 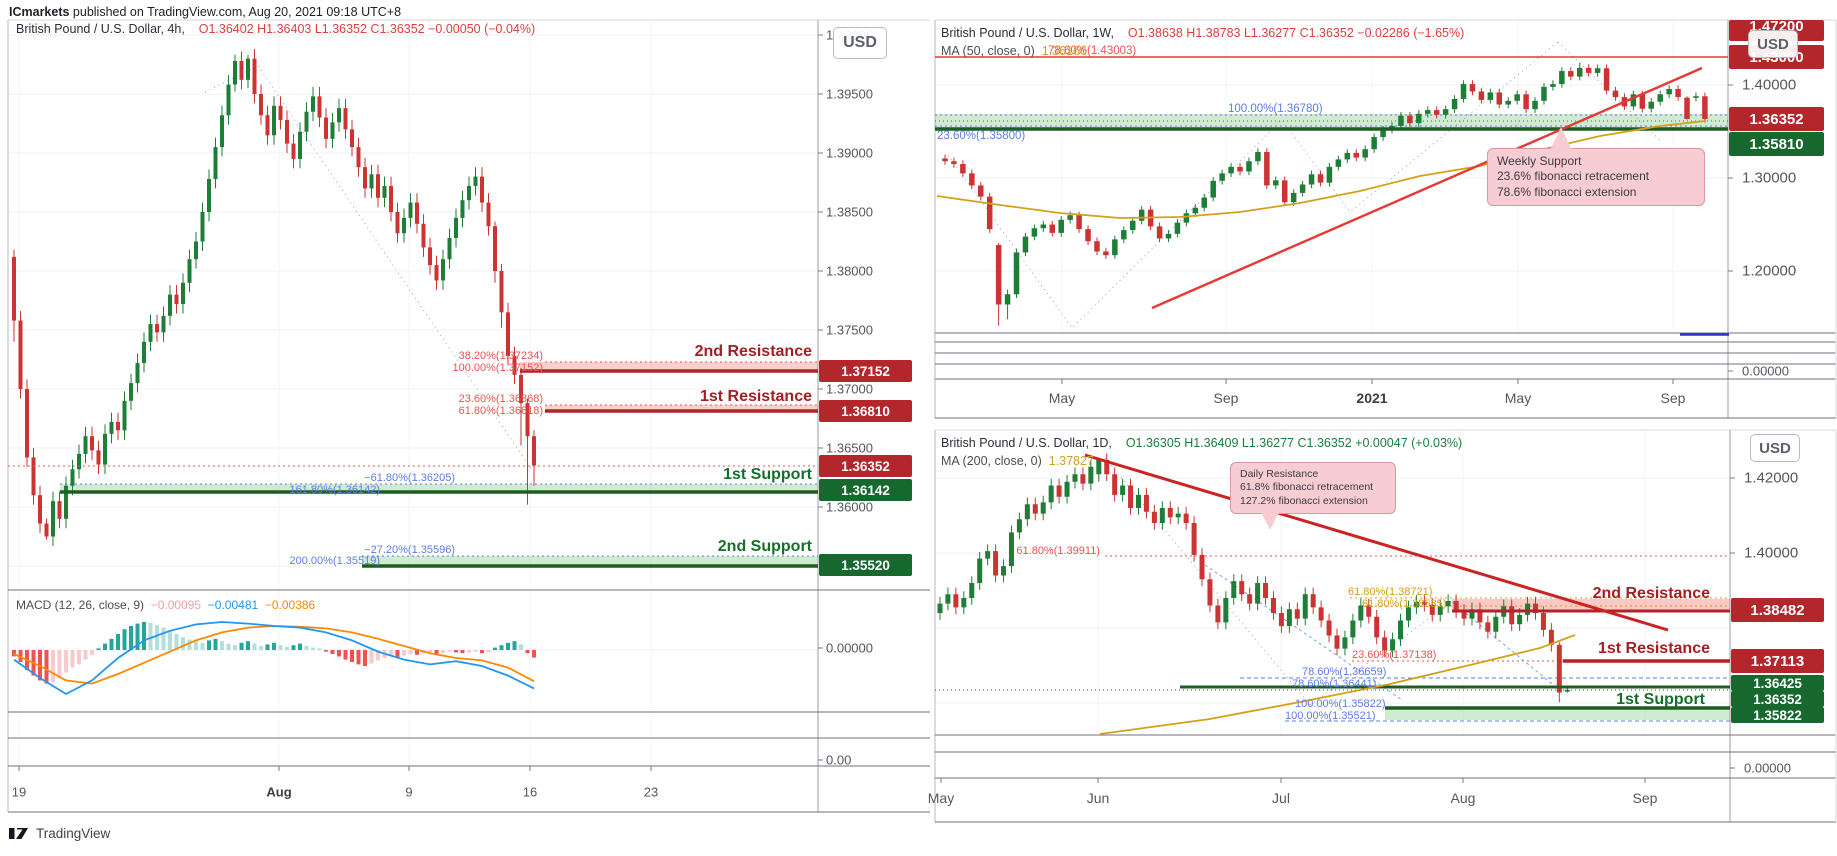 What do you see at coordinates (1539, 161) in the screenshot?
I see `annotation-line: Weekly Support` at bounding box center [1539, 161].